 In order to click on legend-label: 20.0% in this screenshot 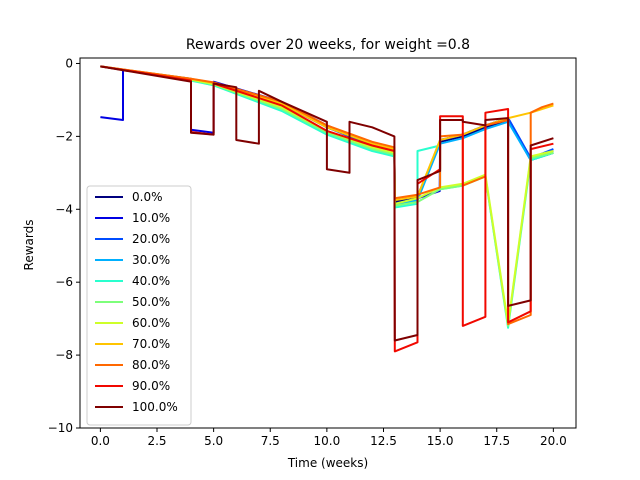, I will do `click(151, 239)`.